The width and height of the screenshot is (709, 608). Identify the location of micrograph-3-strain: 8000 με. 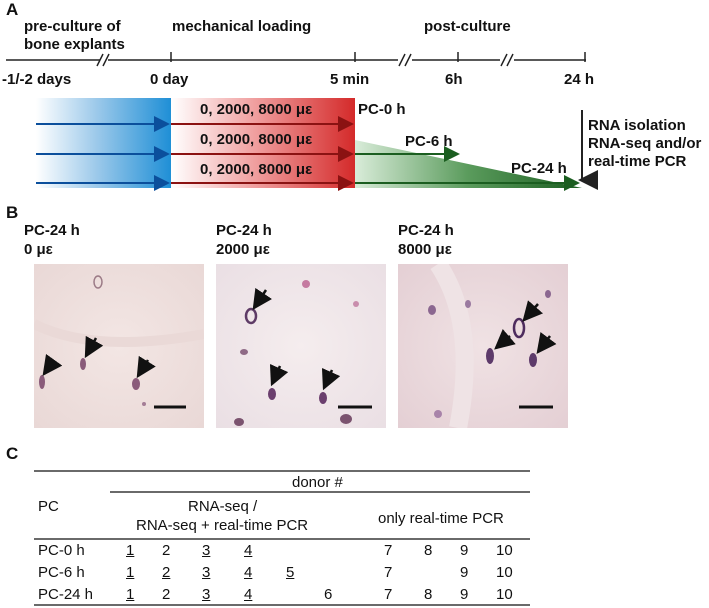
(425, 249).